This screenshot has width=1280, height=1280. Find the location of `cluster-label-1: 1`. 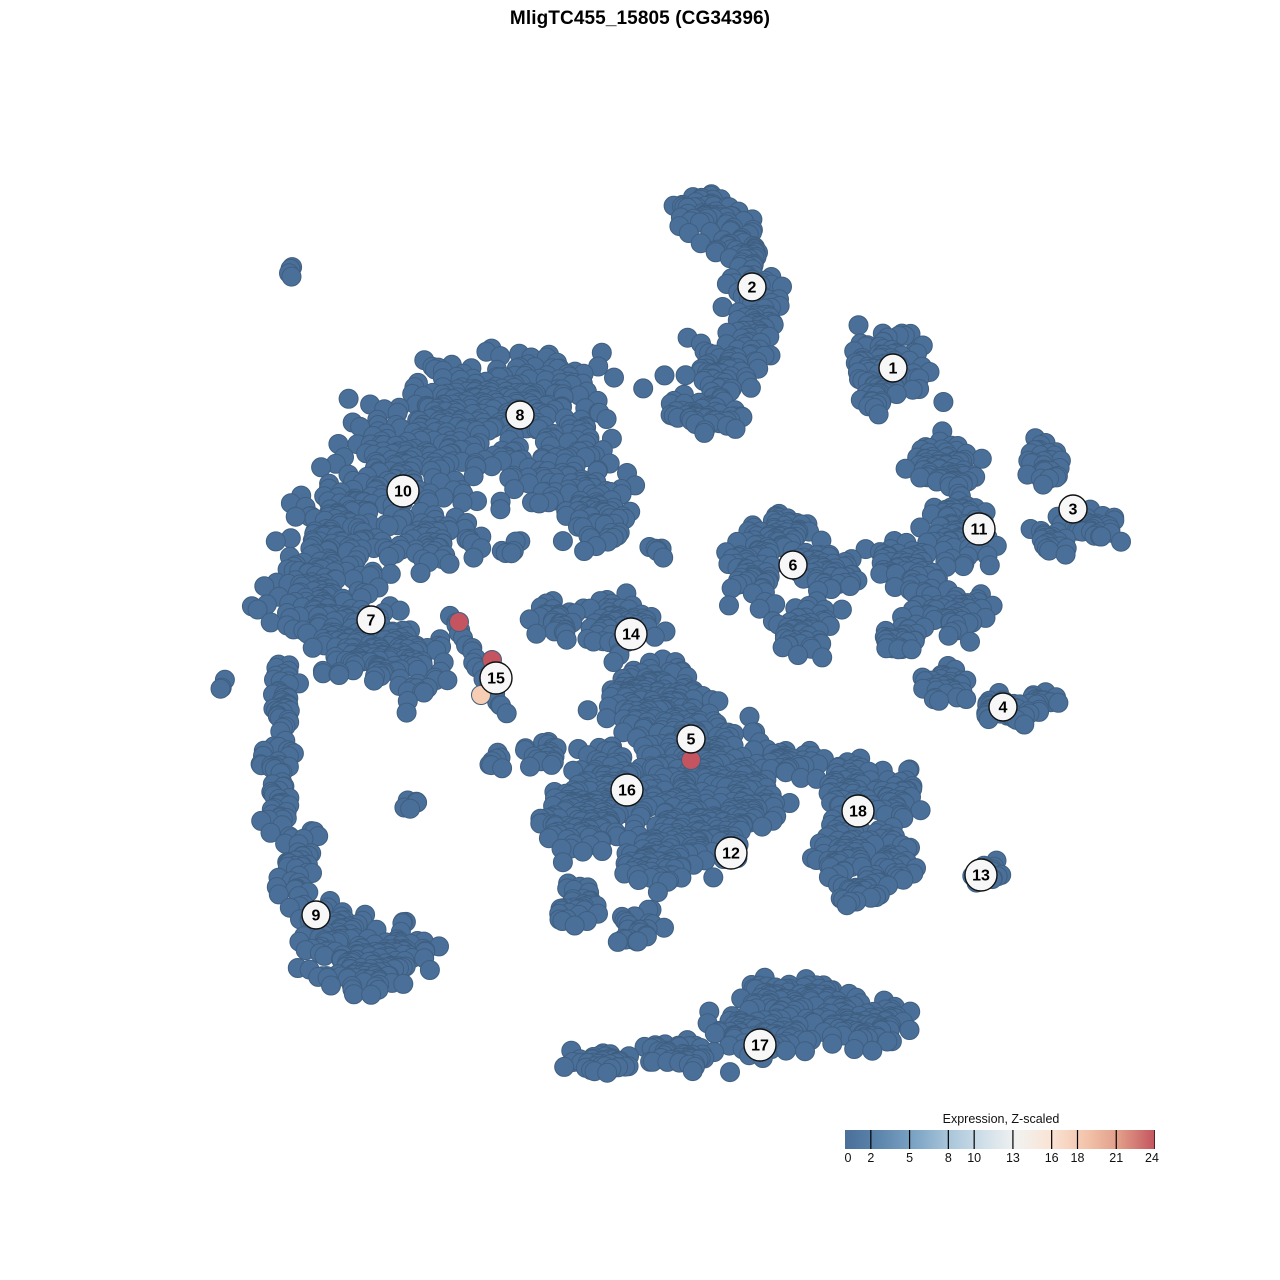

cluster-label-1: 1 is located at coordinates (893, 368).